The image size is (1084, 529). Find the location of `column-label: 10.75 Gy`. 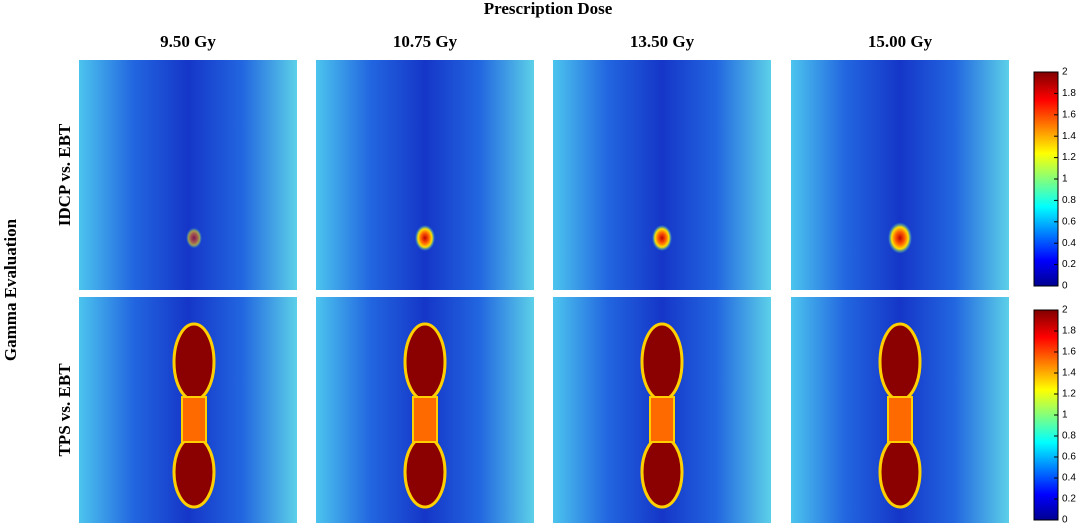

column-label: 10.75 Gy is located at coordinates (425, 41).